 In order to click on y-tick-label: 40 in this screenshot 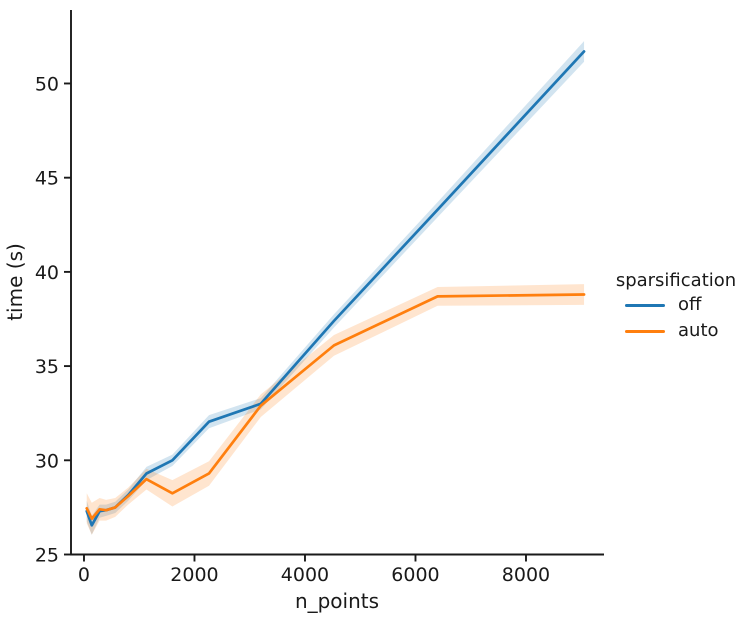, I will do `click(47, 273)`.